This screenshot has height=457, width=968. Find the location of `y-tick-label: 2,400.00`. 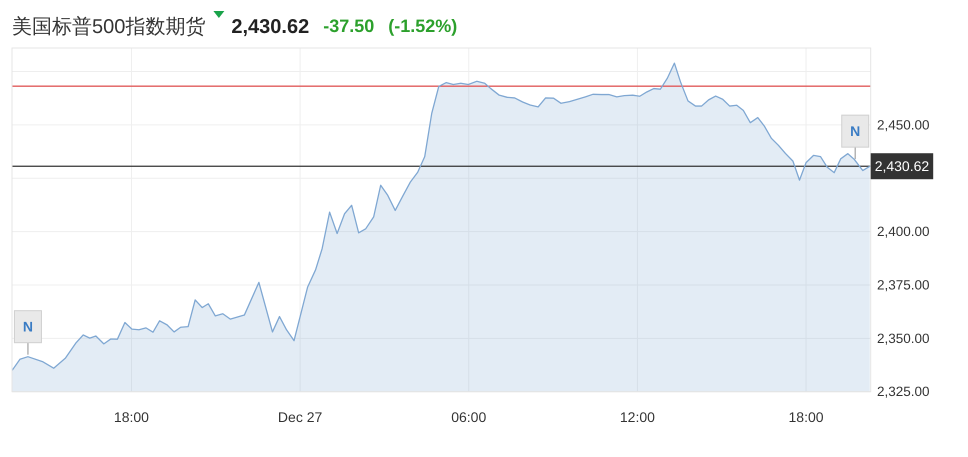

y-tick-label: 2,400.00 is located at coordinates (903, 232).